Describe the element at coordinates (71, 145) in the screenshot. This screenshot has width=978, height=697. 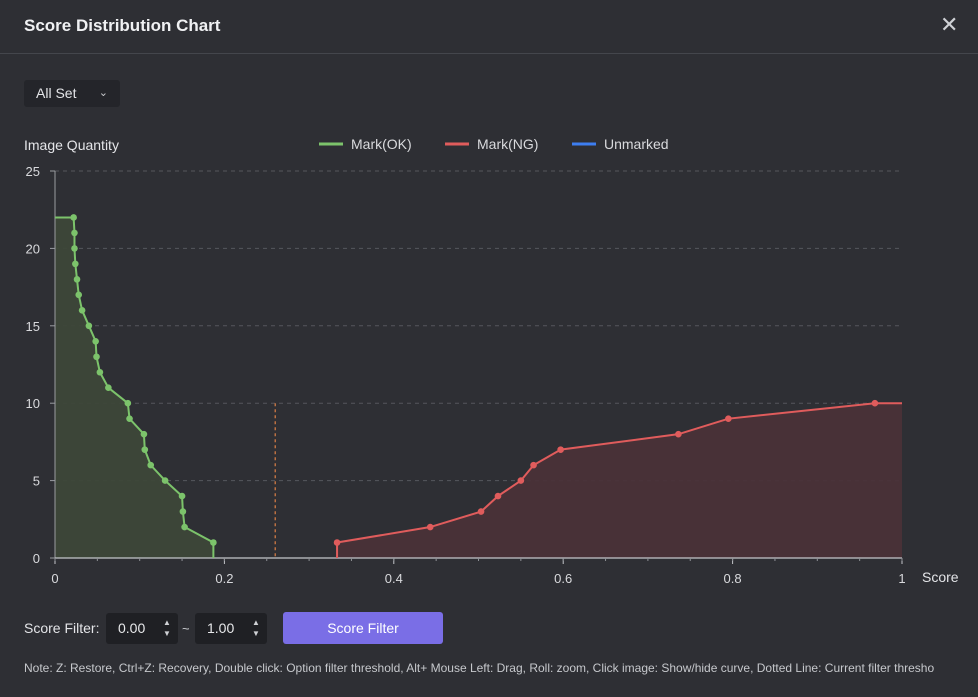
I see `y-axis-label: Image Quantity` at that location.